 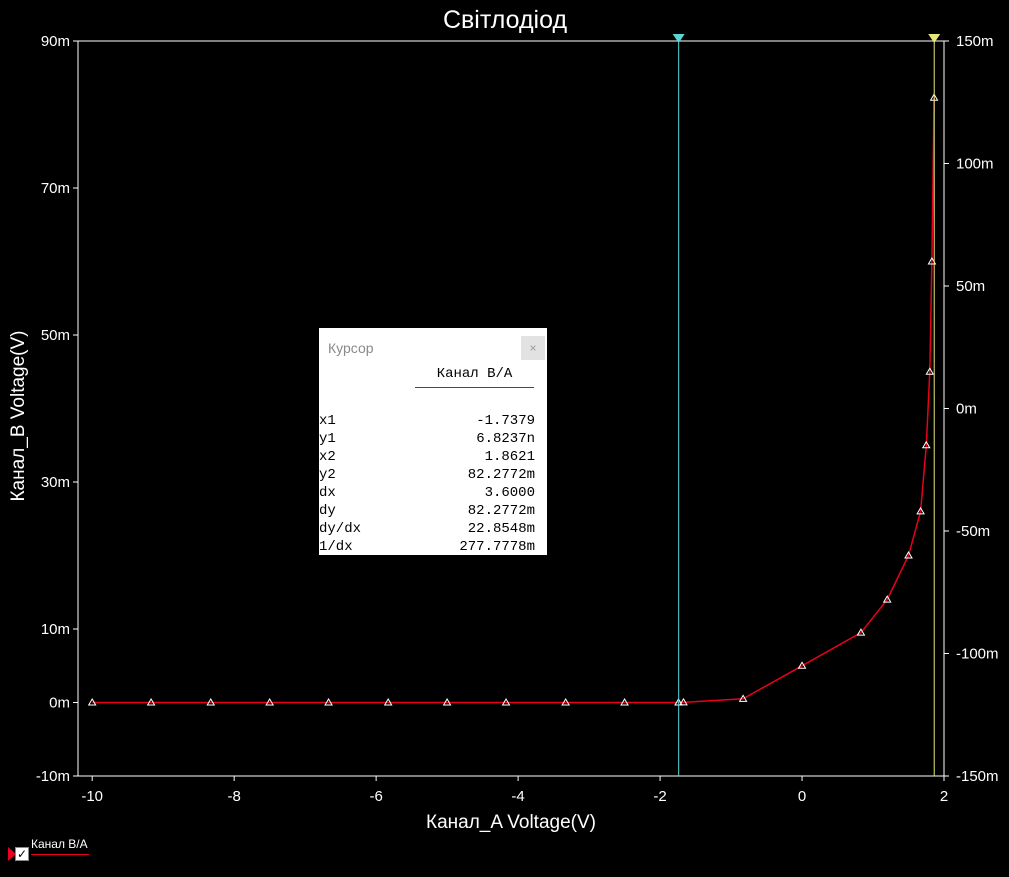 I want to click on y-tick-label: 70m, so click(x=55, y=188).